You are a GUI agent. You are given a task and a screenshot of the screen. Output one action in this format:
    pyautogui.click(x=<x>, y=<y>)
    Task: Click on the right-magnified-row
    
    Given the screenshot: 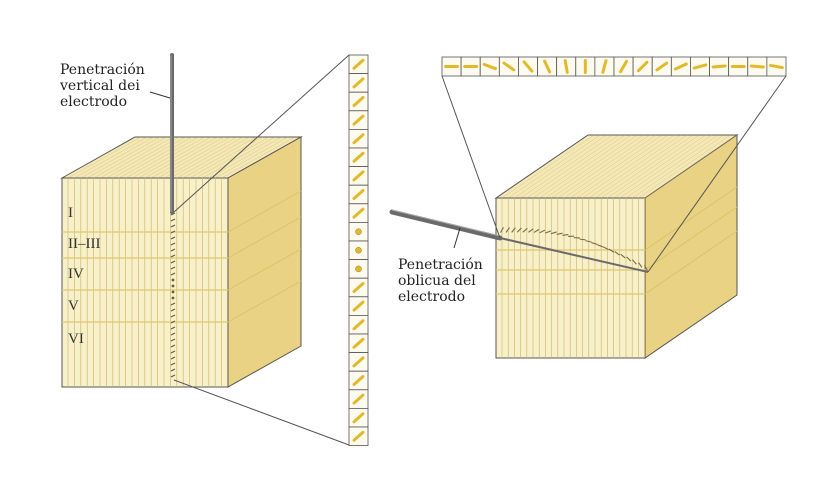 What is the action you would take?
    pyautogui.click(x=614, y=66)
    